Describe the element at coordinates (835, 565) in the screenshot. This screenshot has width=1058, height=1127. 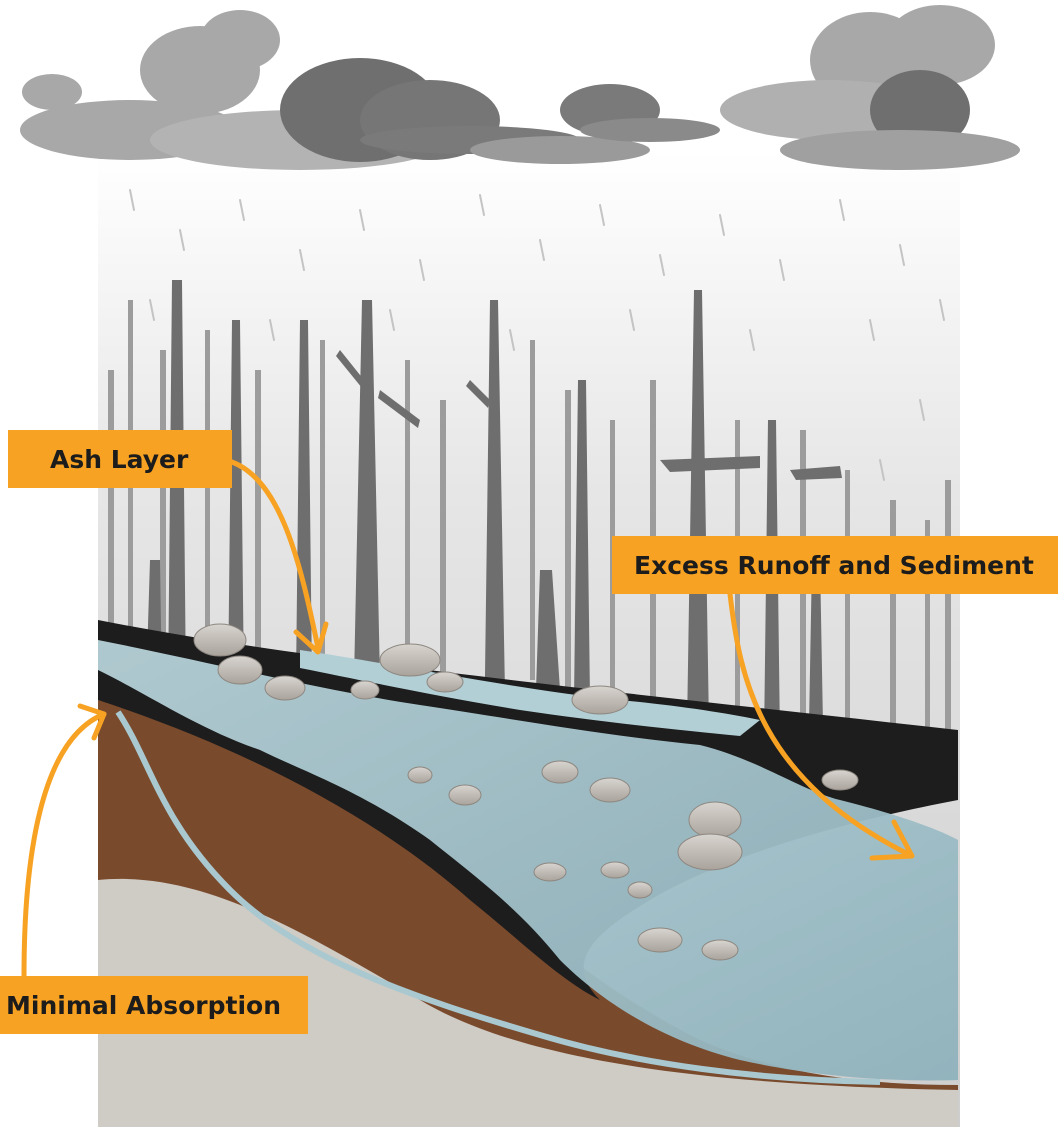
I see `excess-runoff-label: Excess Runoff and Sediment` at that location.